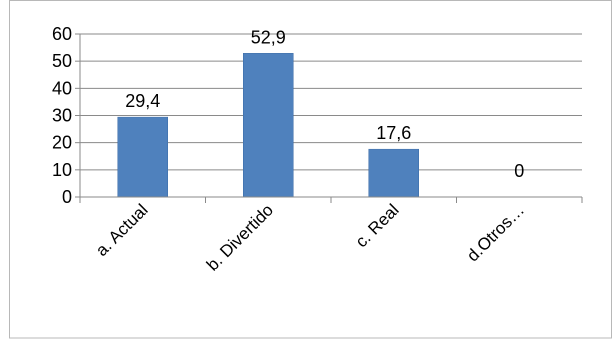 The height and width of the screenshot is (339, 613). What do you see at coordinates (519, 171) in the screenshot?
I see `data-label: 0` at bounding box center [519, 171].